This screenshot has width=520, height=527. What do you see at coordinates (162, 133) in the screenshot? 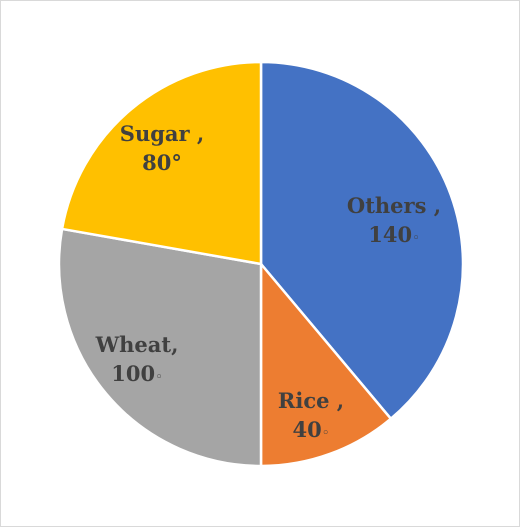
I see `slice-label-line1: Sugar ,` at bounding box center [162, 133].